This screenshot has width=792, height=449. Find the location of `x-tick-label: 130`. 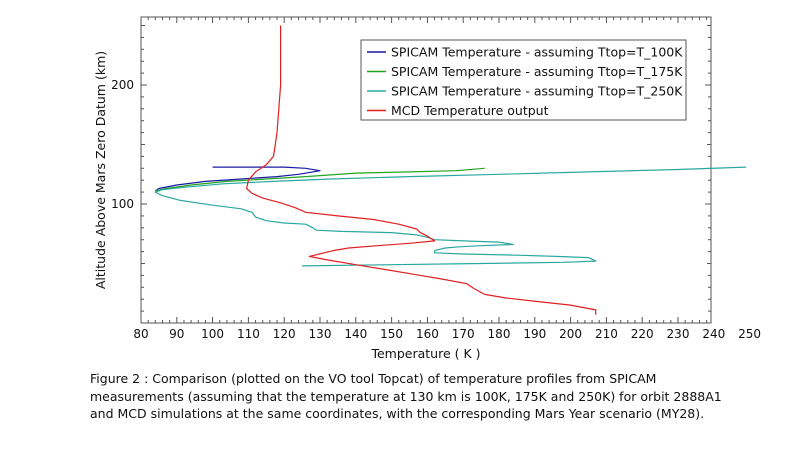

x-tick-label: 130 is located at coordinates (320, 334).